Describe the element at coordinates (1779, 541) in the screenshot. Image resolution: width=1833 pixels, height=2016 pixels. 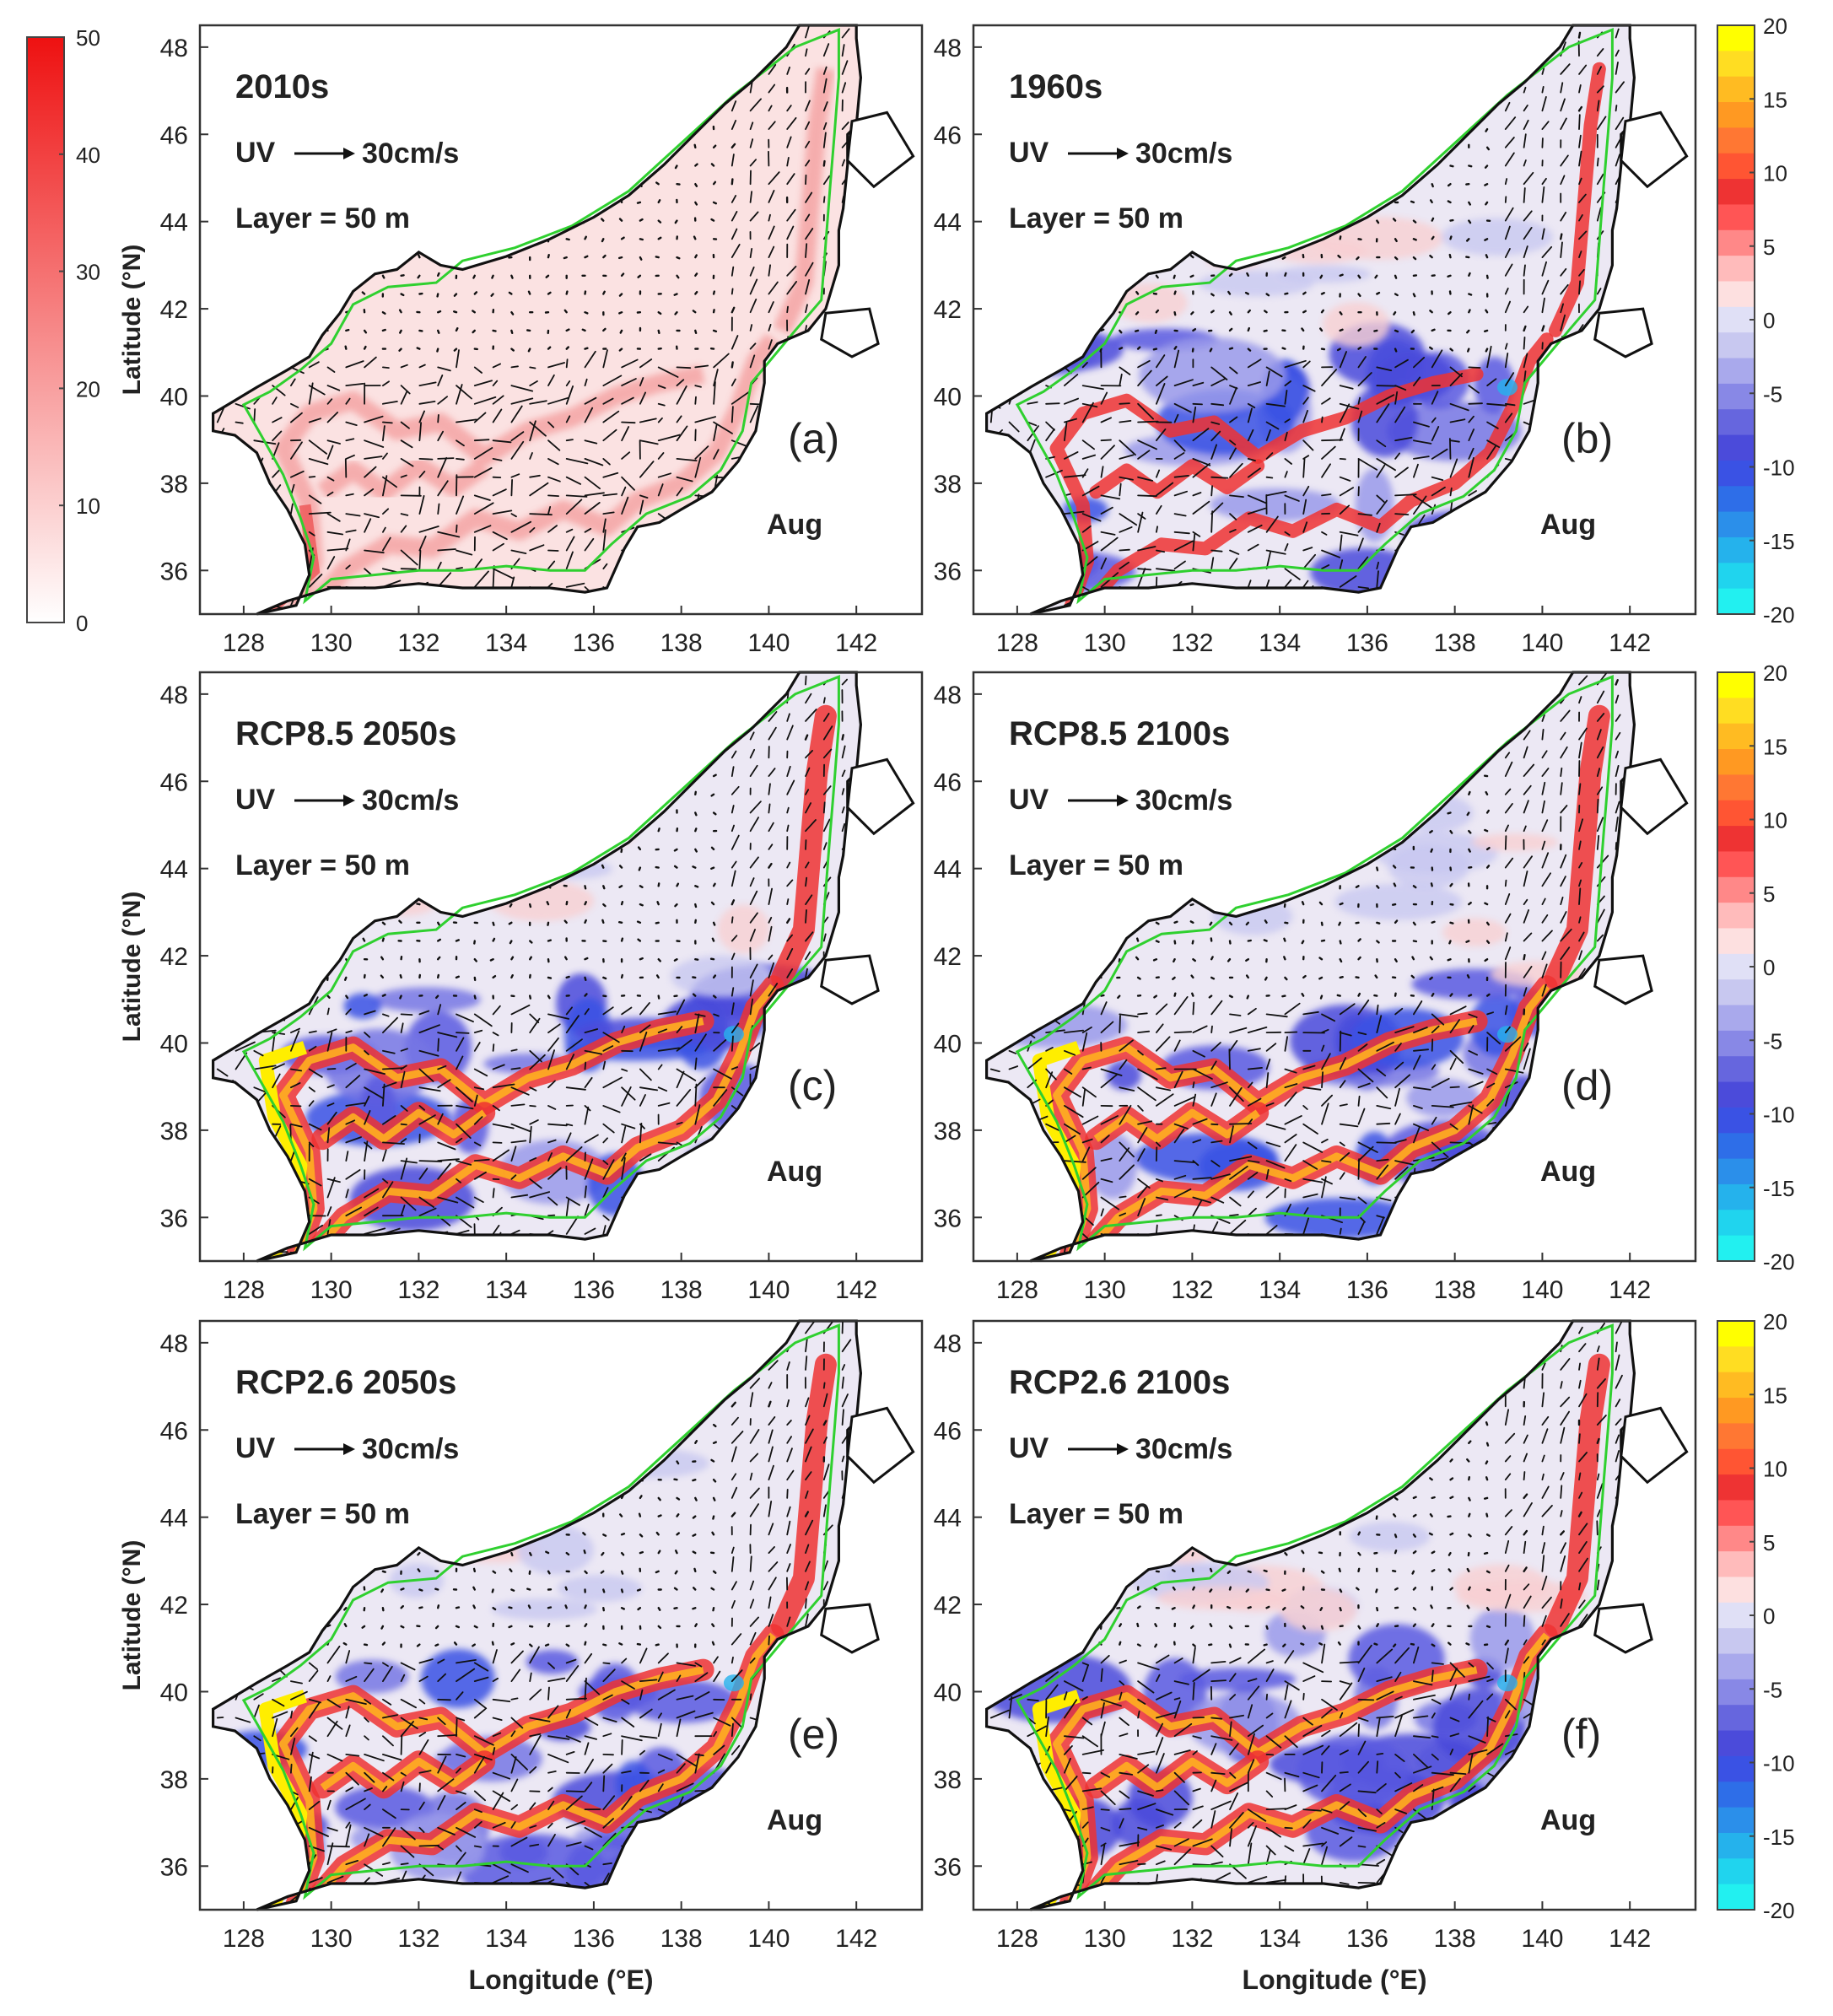
I see `diff-tick-label: -15` at that location.